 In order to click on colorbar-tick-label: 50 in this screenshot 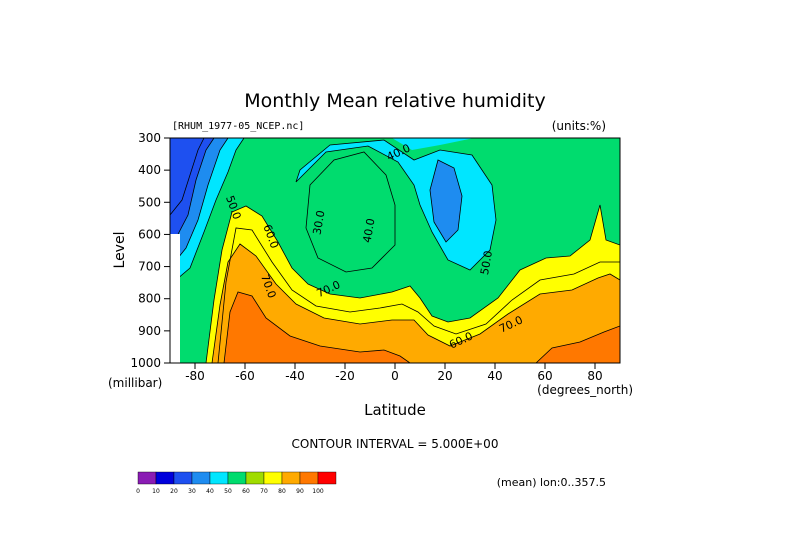, I will do `click(228, 491)`.